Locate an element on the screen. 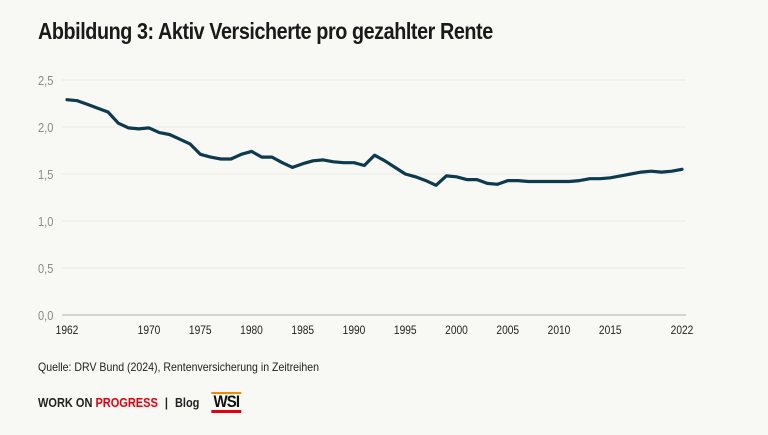 This screenshot has height=435, width=768. x-tick-label: 2005 is located at coordinates (507, 330).